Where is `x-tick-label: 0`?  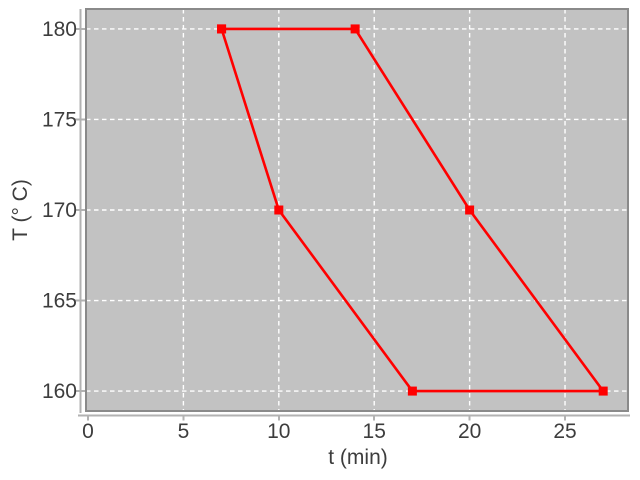
x-tick-label: 0 is located at coordinates (88, 431).